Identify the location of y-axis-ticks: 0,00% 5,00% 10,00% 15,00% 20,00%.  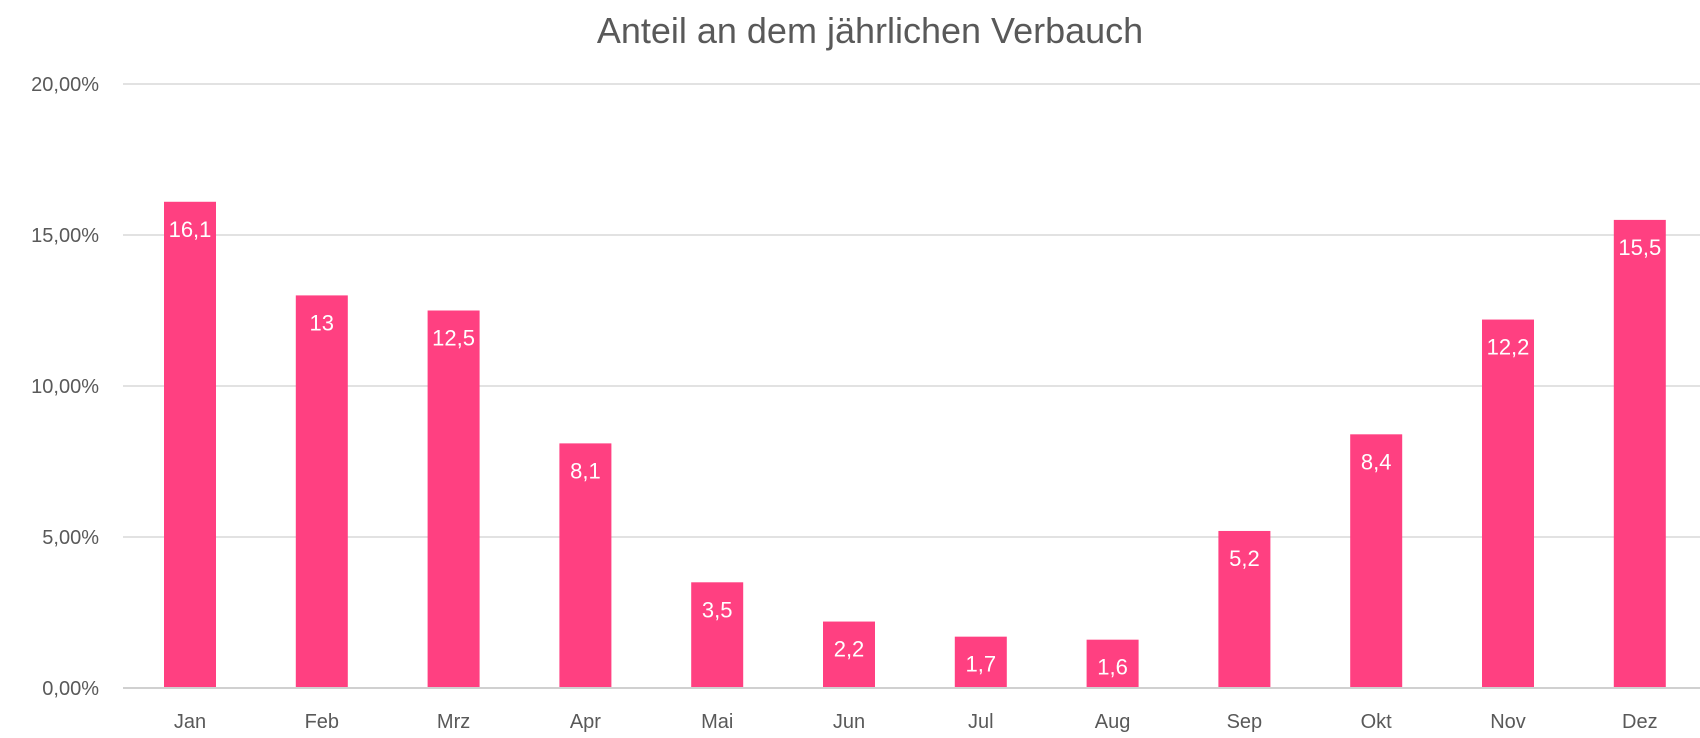
(65, 387).